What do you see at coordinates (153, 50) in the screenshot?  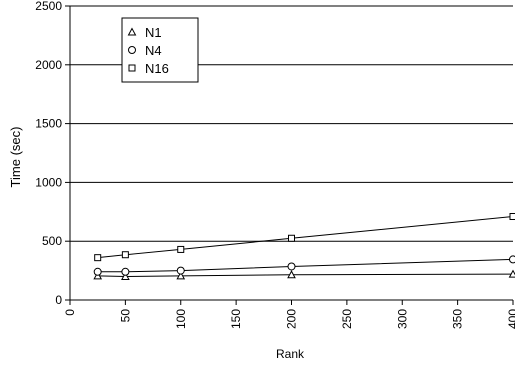 I see `legend-label-n4: N4` at bounding box center [153, 50].